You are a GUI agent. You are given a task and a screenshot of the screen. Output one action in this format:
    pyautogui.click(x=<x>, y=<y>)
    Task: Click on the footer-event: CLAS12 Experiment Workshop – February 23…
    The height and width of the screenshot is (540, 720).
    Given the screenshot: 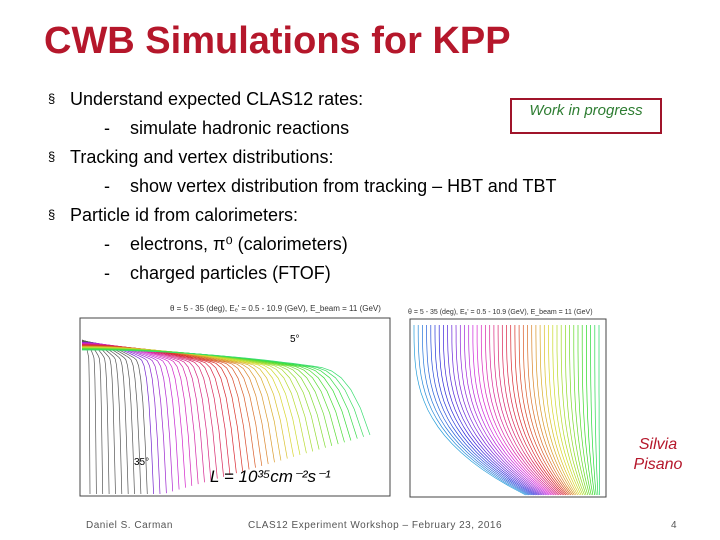 What is the action you would take?
    pyautogui.click(x=375, y=525)
    